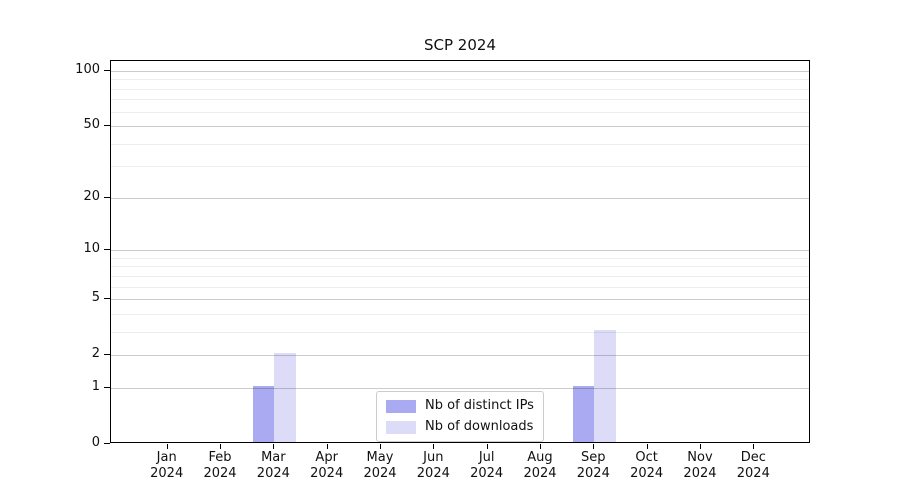  I want to click on x-tick-label: Dec 2024, so click(753, 466).